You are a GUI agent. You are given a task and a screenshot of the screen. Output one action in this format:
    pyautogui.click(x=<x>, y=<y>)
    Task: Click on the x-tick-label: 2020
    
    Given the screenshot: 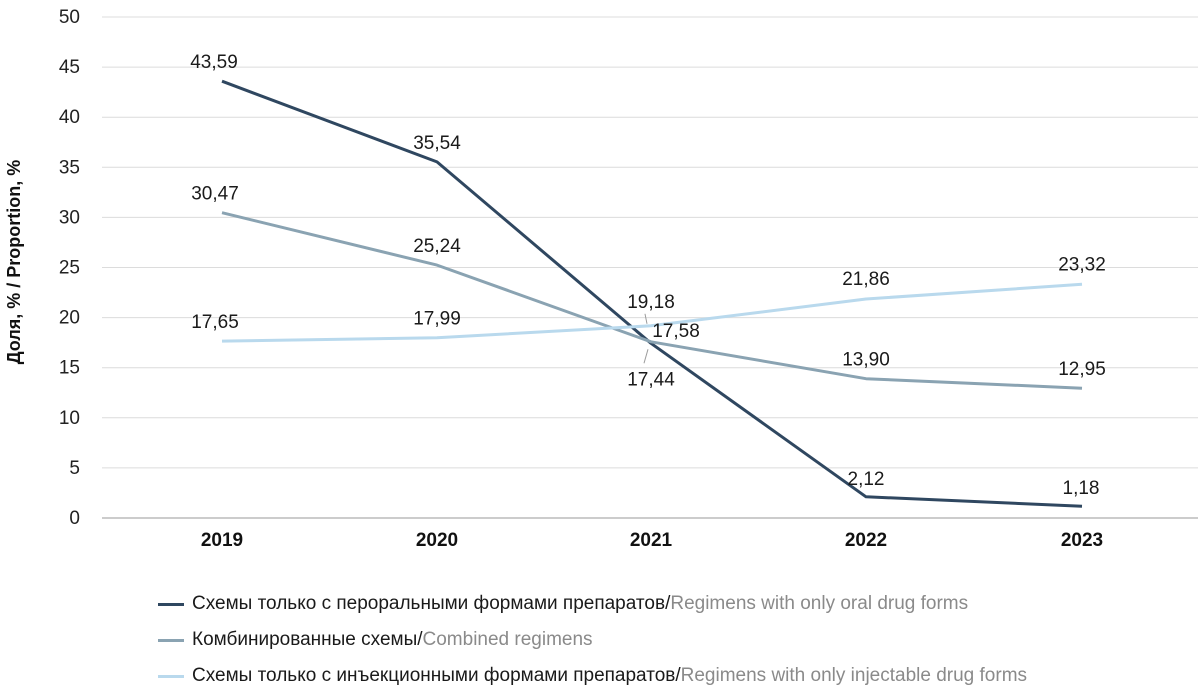 What is the action you would take?
    pyautogui.click(x=437, y=540)
    